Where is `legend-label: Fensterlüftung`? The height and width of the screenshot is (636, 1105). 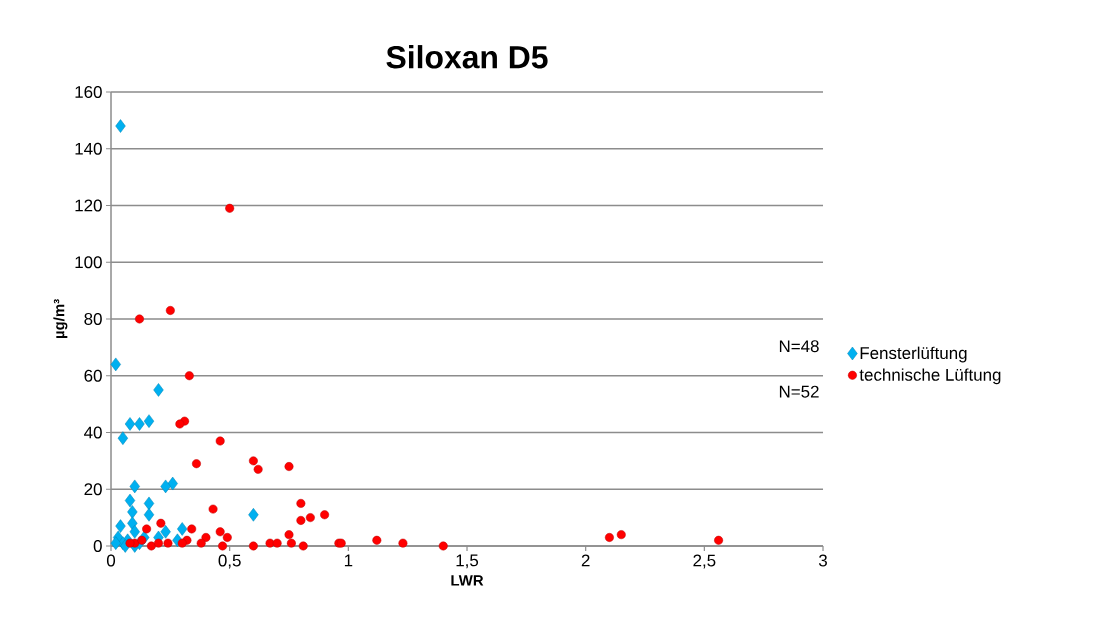 legend-label: Fensterlüftung is located at coordinates (913, 354).